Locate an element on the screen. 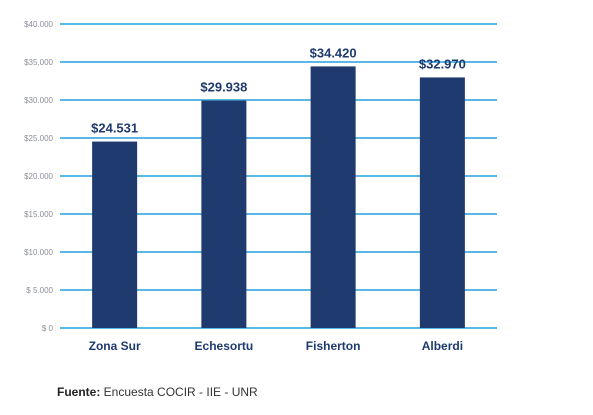 This screenshot has width=593, height=415. category-label: Fisherton is located at coordinates (333, 346).